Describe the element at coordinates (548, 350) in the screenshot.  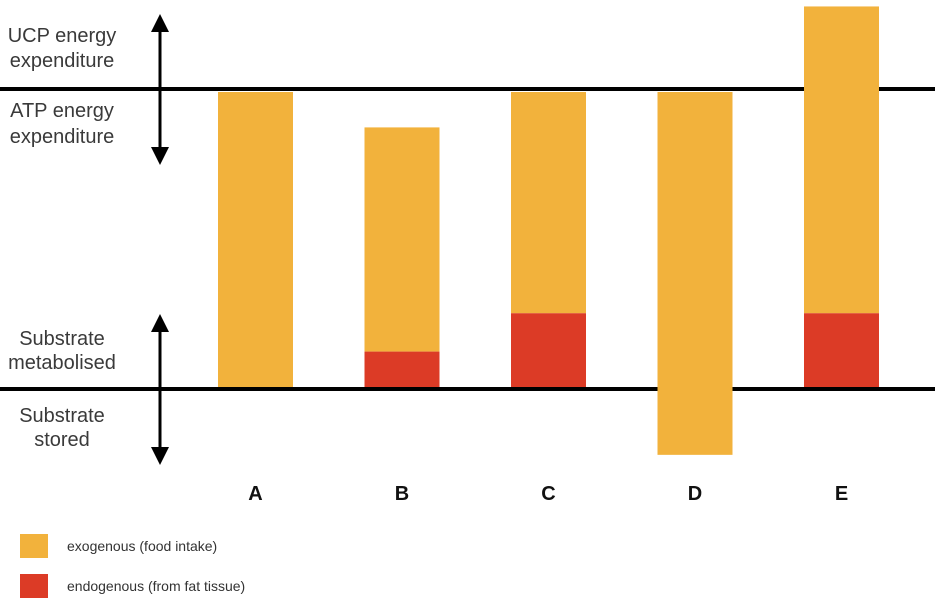
I see `bar-C-endogenous` at that location.